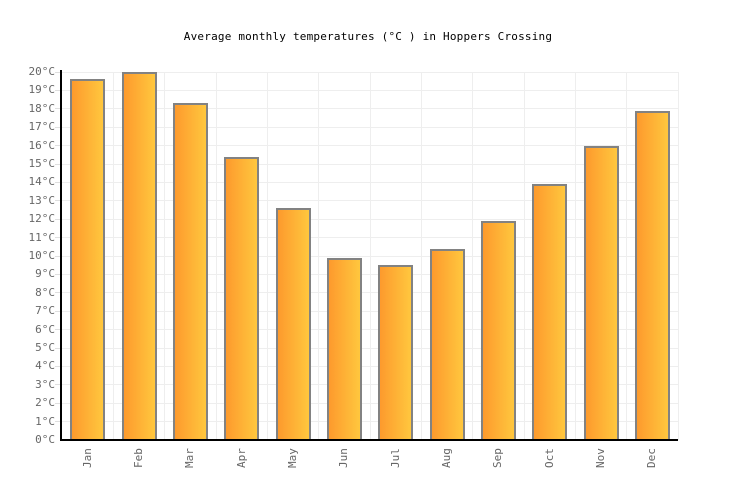 Image resolution: width=736 pixels, height=500 pixels. I want to click on bar-may, so click(293, 324).